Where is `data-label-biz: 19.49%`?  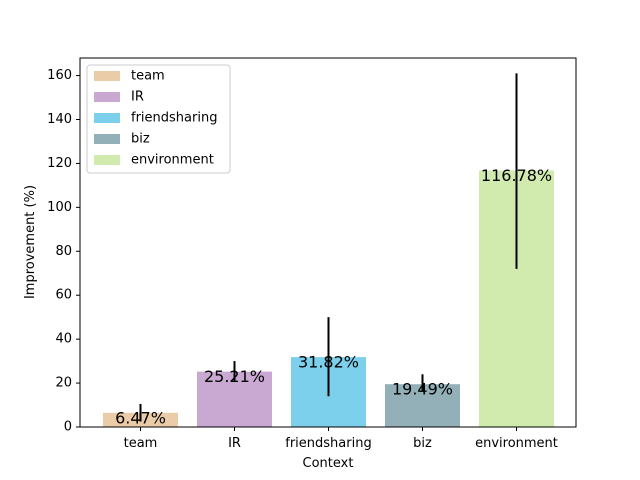
data-label-biz: 19.49% is located at coordinates (422, 389).